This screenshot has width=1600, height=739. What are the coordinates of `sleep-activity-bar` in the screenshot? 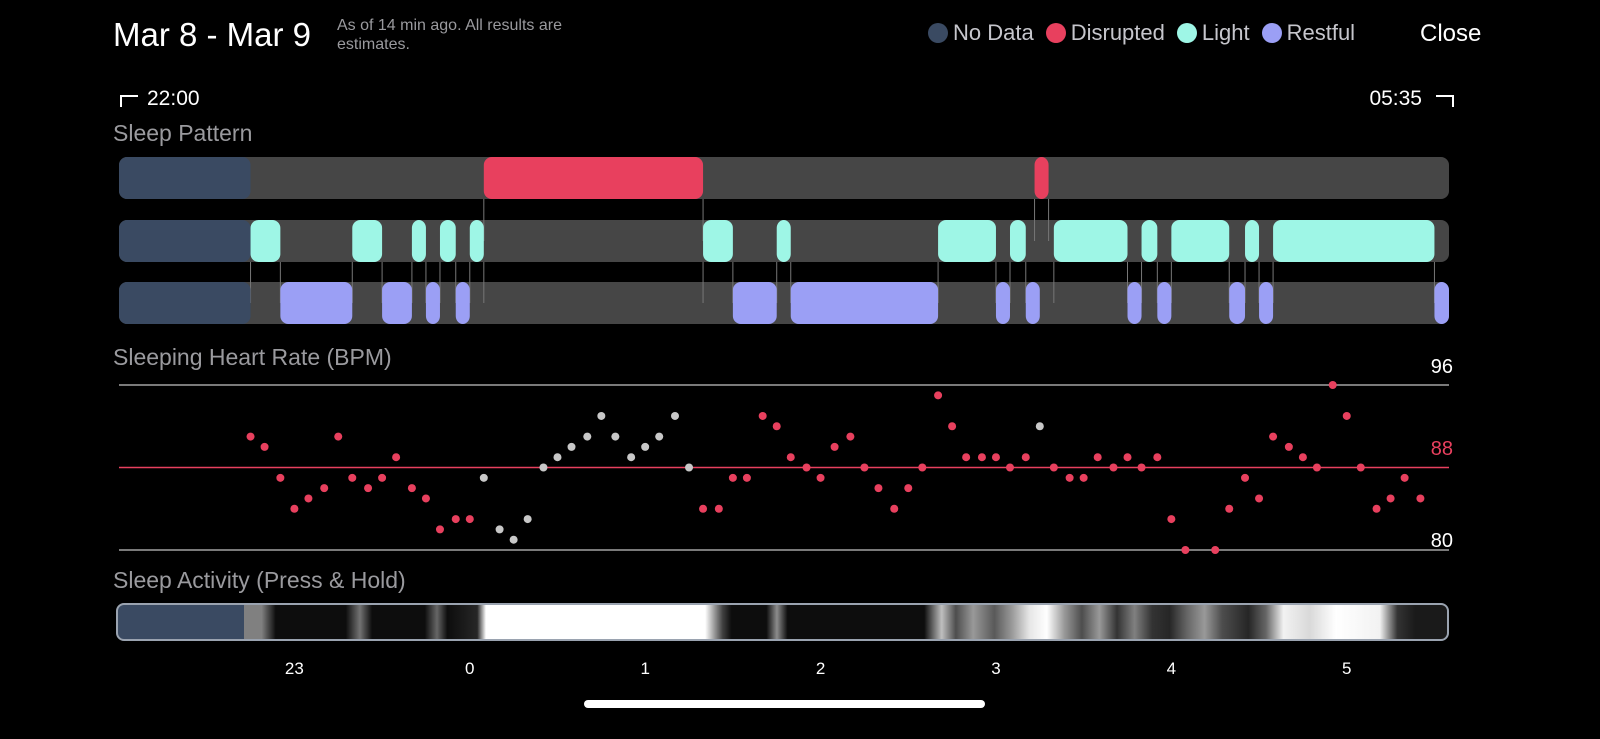 It's located at (782, 622).